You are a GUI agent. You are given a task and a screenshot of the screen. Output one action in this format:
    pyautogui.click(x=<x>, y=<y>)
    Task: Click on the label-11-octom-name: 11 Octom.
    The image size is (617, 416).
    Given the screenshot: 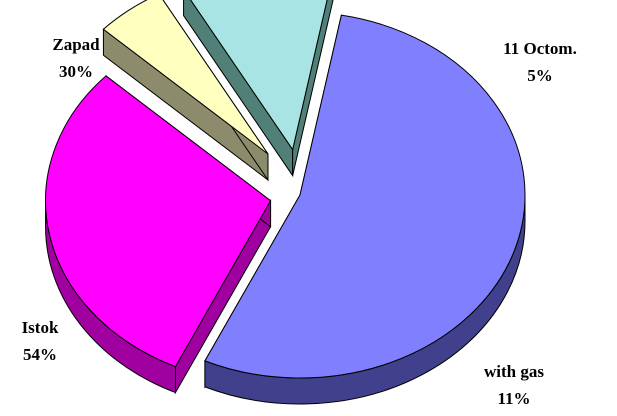 What is the action you would take?
    pyautogui.click(x=540, y=48)
    